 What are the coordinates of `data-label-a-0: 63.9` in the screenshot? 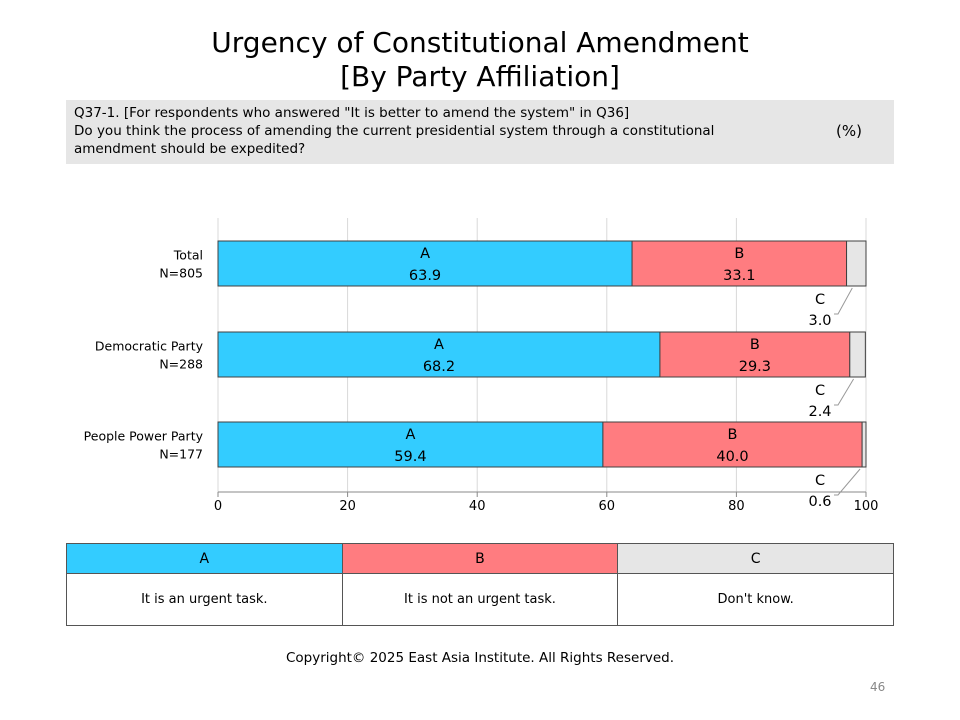 It's located at (425, 276).